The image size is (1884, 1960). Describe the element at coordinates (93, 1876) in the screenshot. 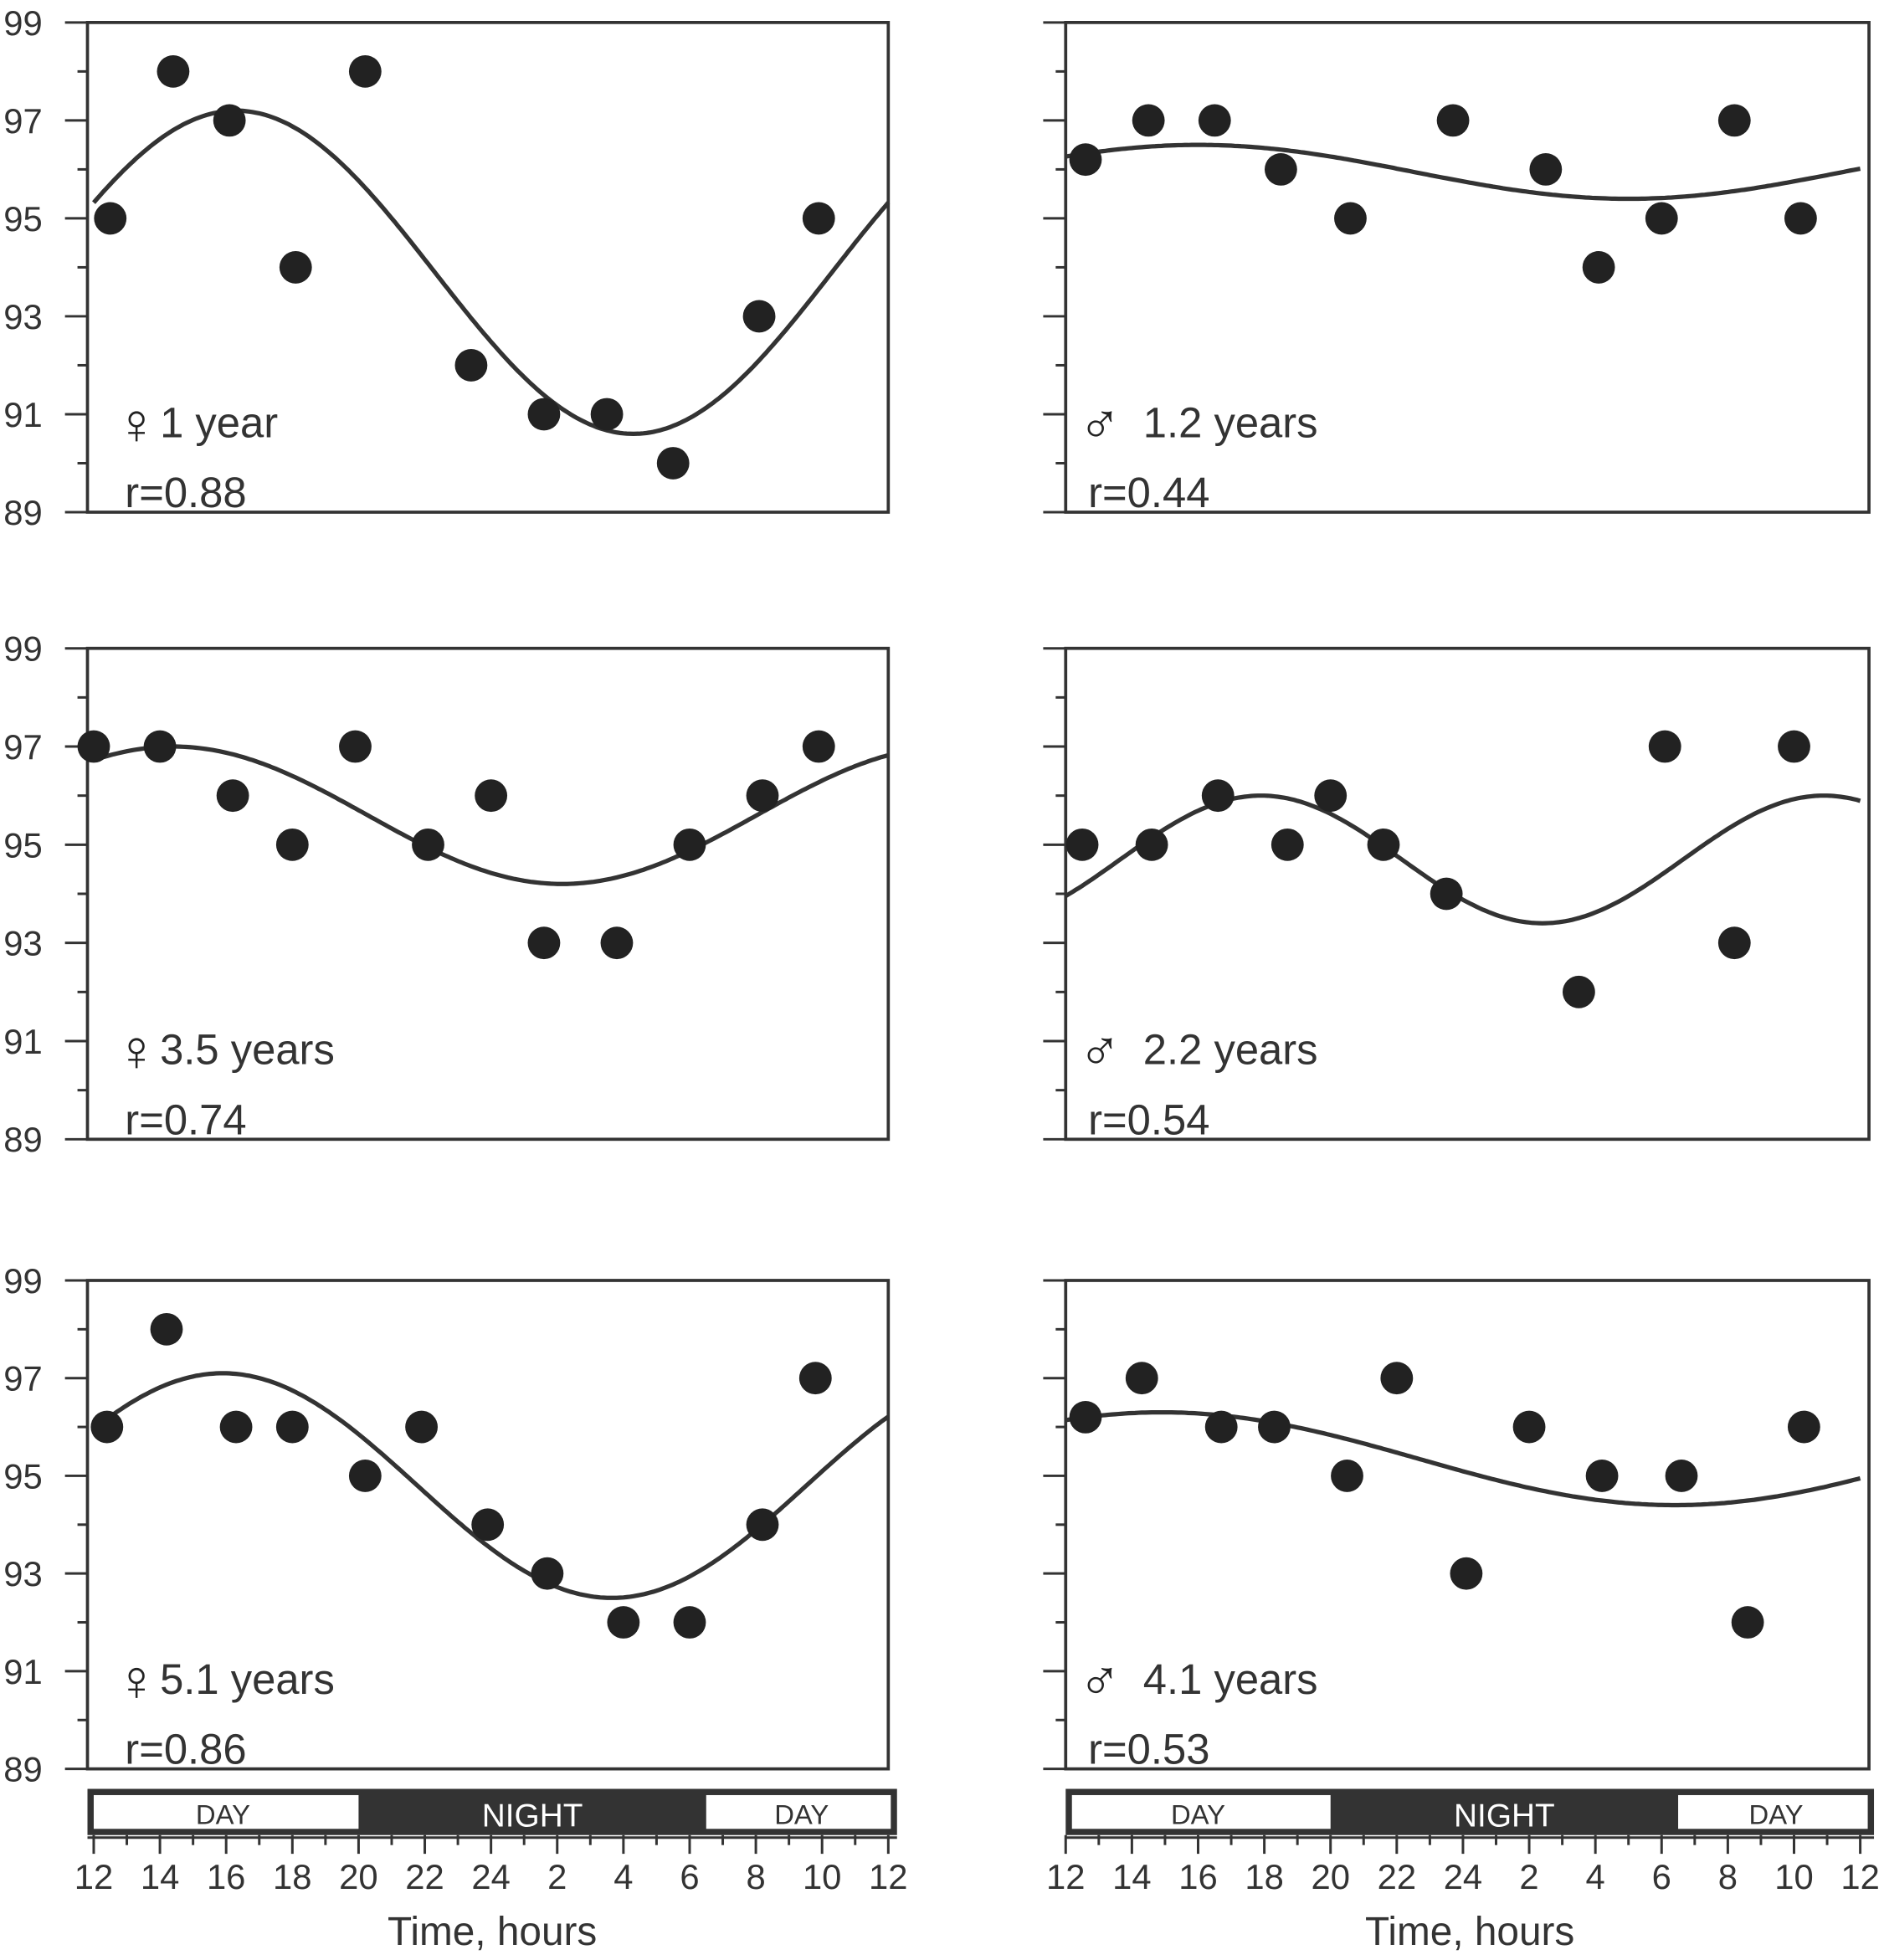

I see `x-tick-label: 12` at that location.